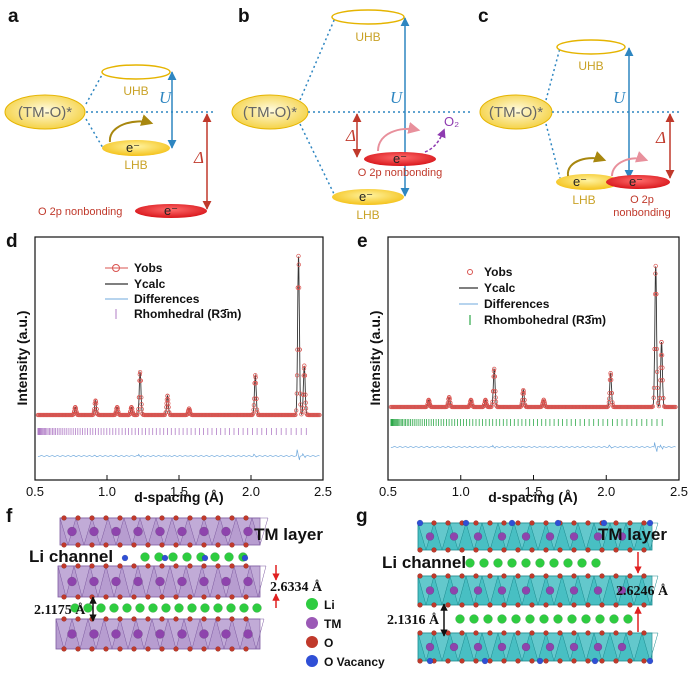  What do you see at coordinates (150, 284) in the screenshot?
I see `legend-label-ycalc: Ycalc` at bounding box center [150, 284].